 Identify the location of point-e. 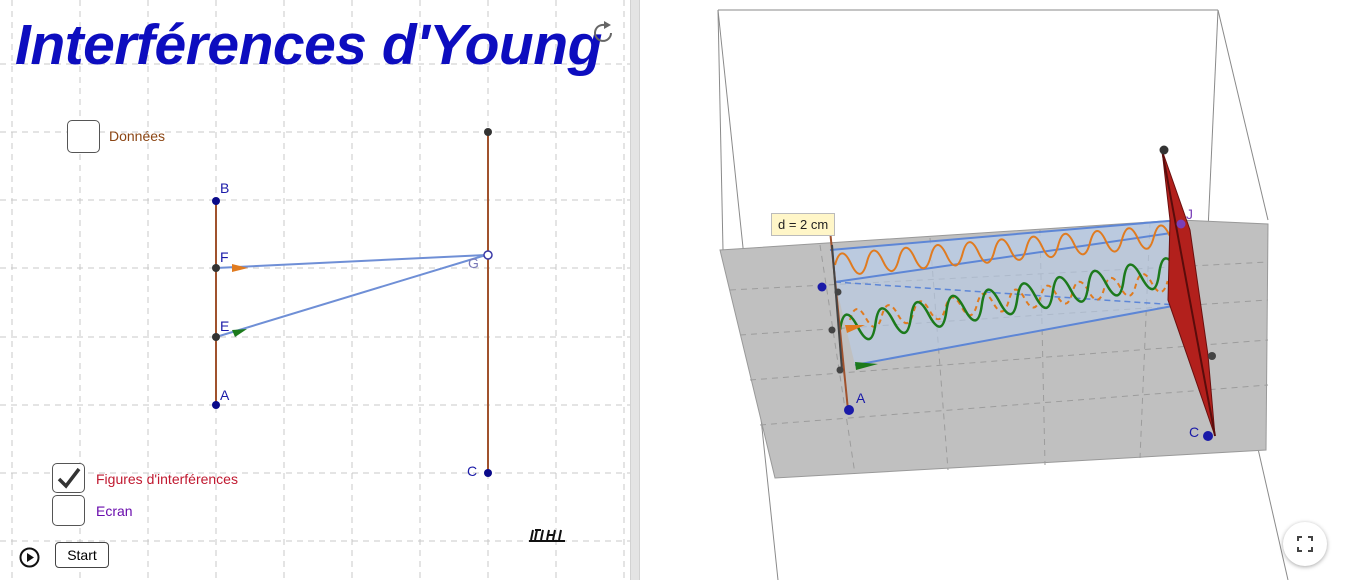
(216, 337).